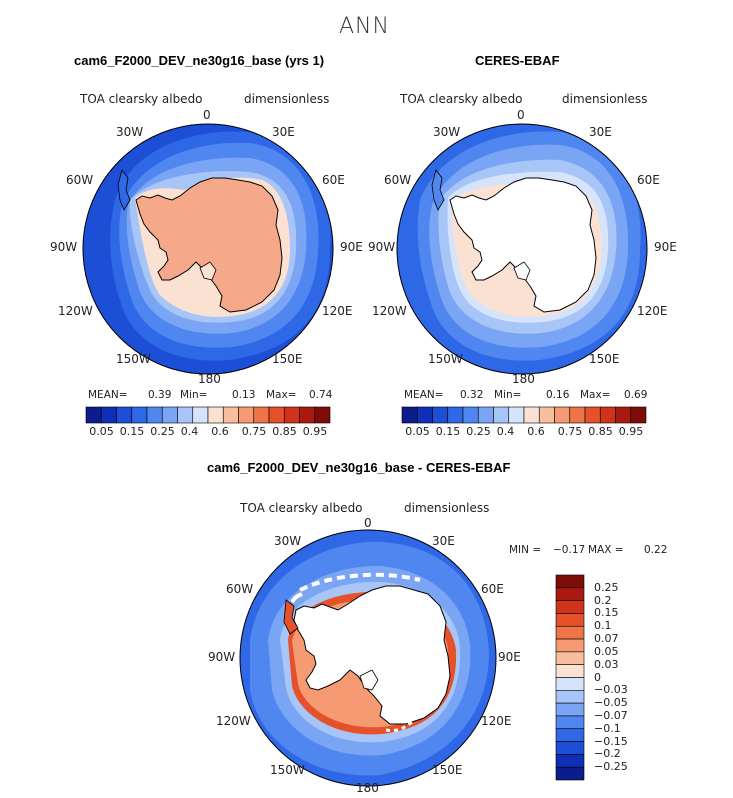 This screenshot has width=733, height=798. I want to click on p3-lon-90w: 90W, so click(222, 657).